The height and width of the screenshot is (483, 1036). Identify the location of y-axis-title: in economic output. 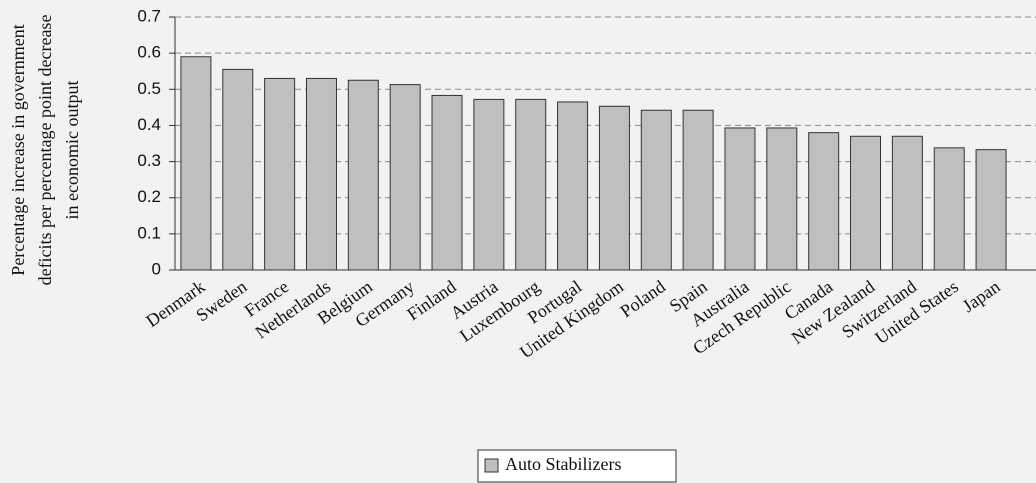
(72, 150).